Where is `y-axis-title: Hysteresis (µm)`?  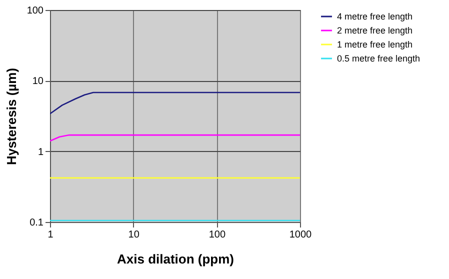
y-axis-title: Hysteresis (µm) is located at coordinates (11, 117).